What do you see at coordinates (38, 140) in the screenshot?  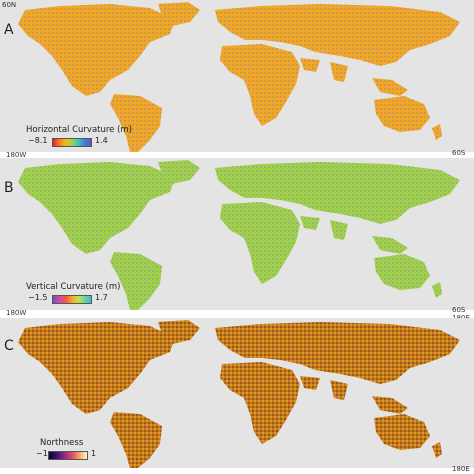 I see `legend-min-a: −8.1` at bounding box center [38, 140].